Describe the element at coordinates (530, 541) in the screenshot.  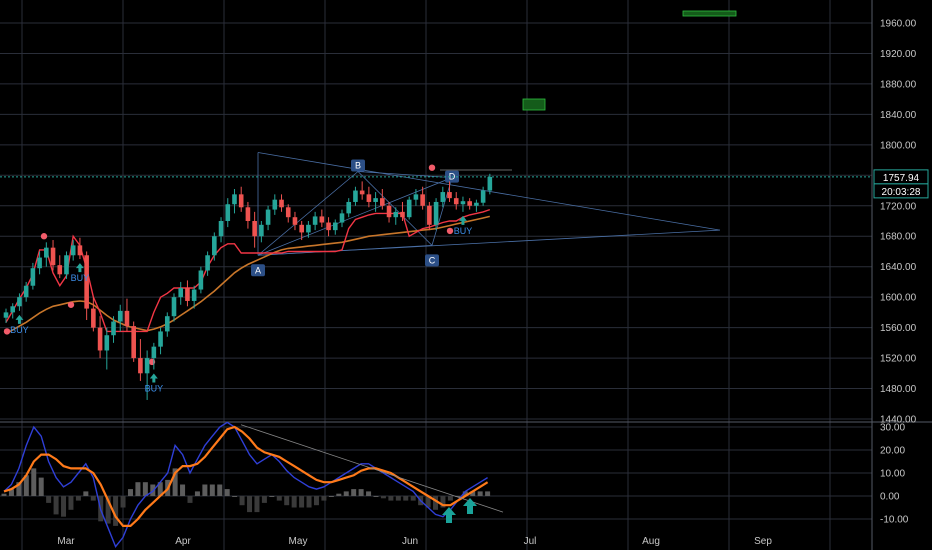
I see `time-tick-label: Jul` at that location.